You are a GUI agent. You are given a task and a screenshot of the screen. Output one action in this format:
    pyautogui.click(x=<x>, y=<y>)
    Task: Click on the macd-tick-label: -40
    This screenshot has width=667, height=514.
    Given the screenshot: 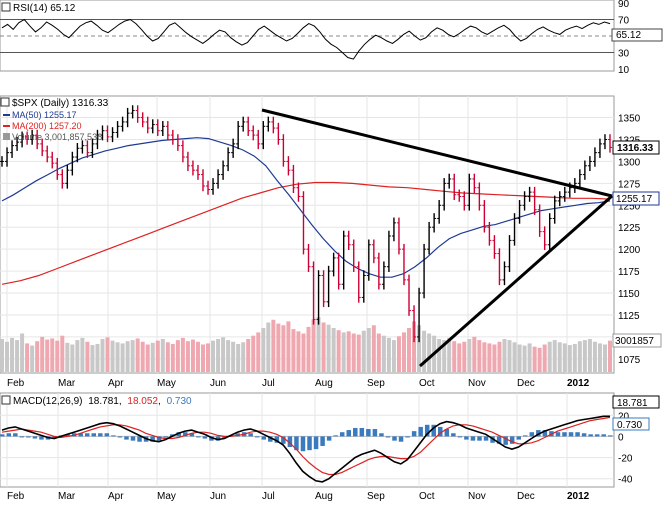 What is the action you would take?
    pyautogui.click(x=625, y=480)
    